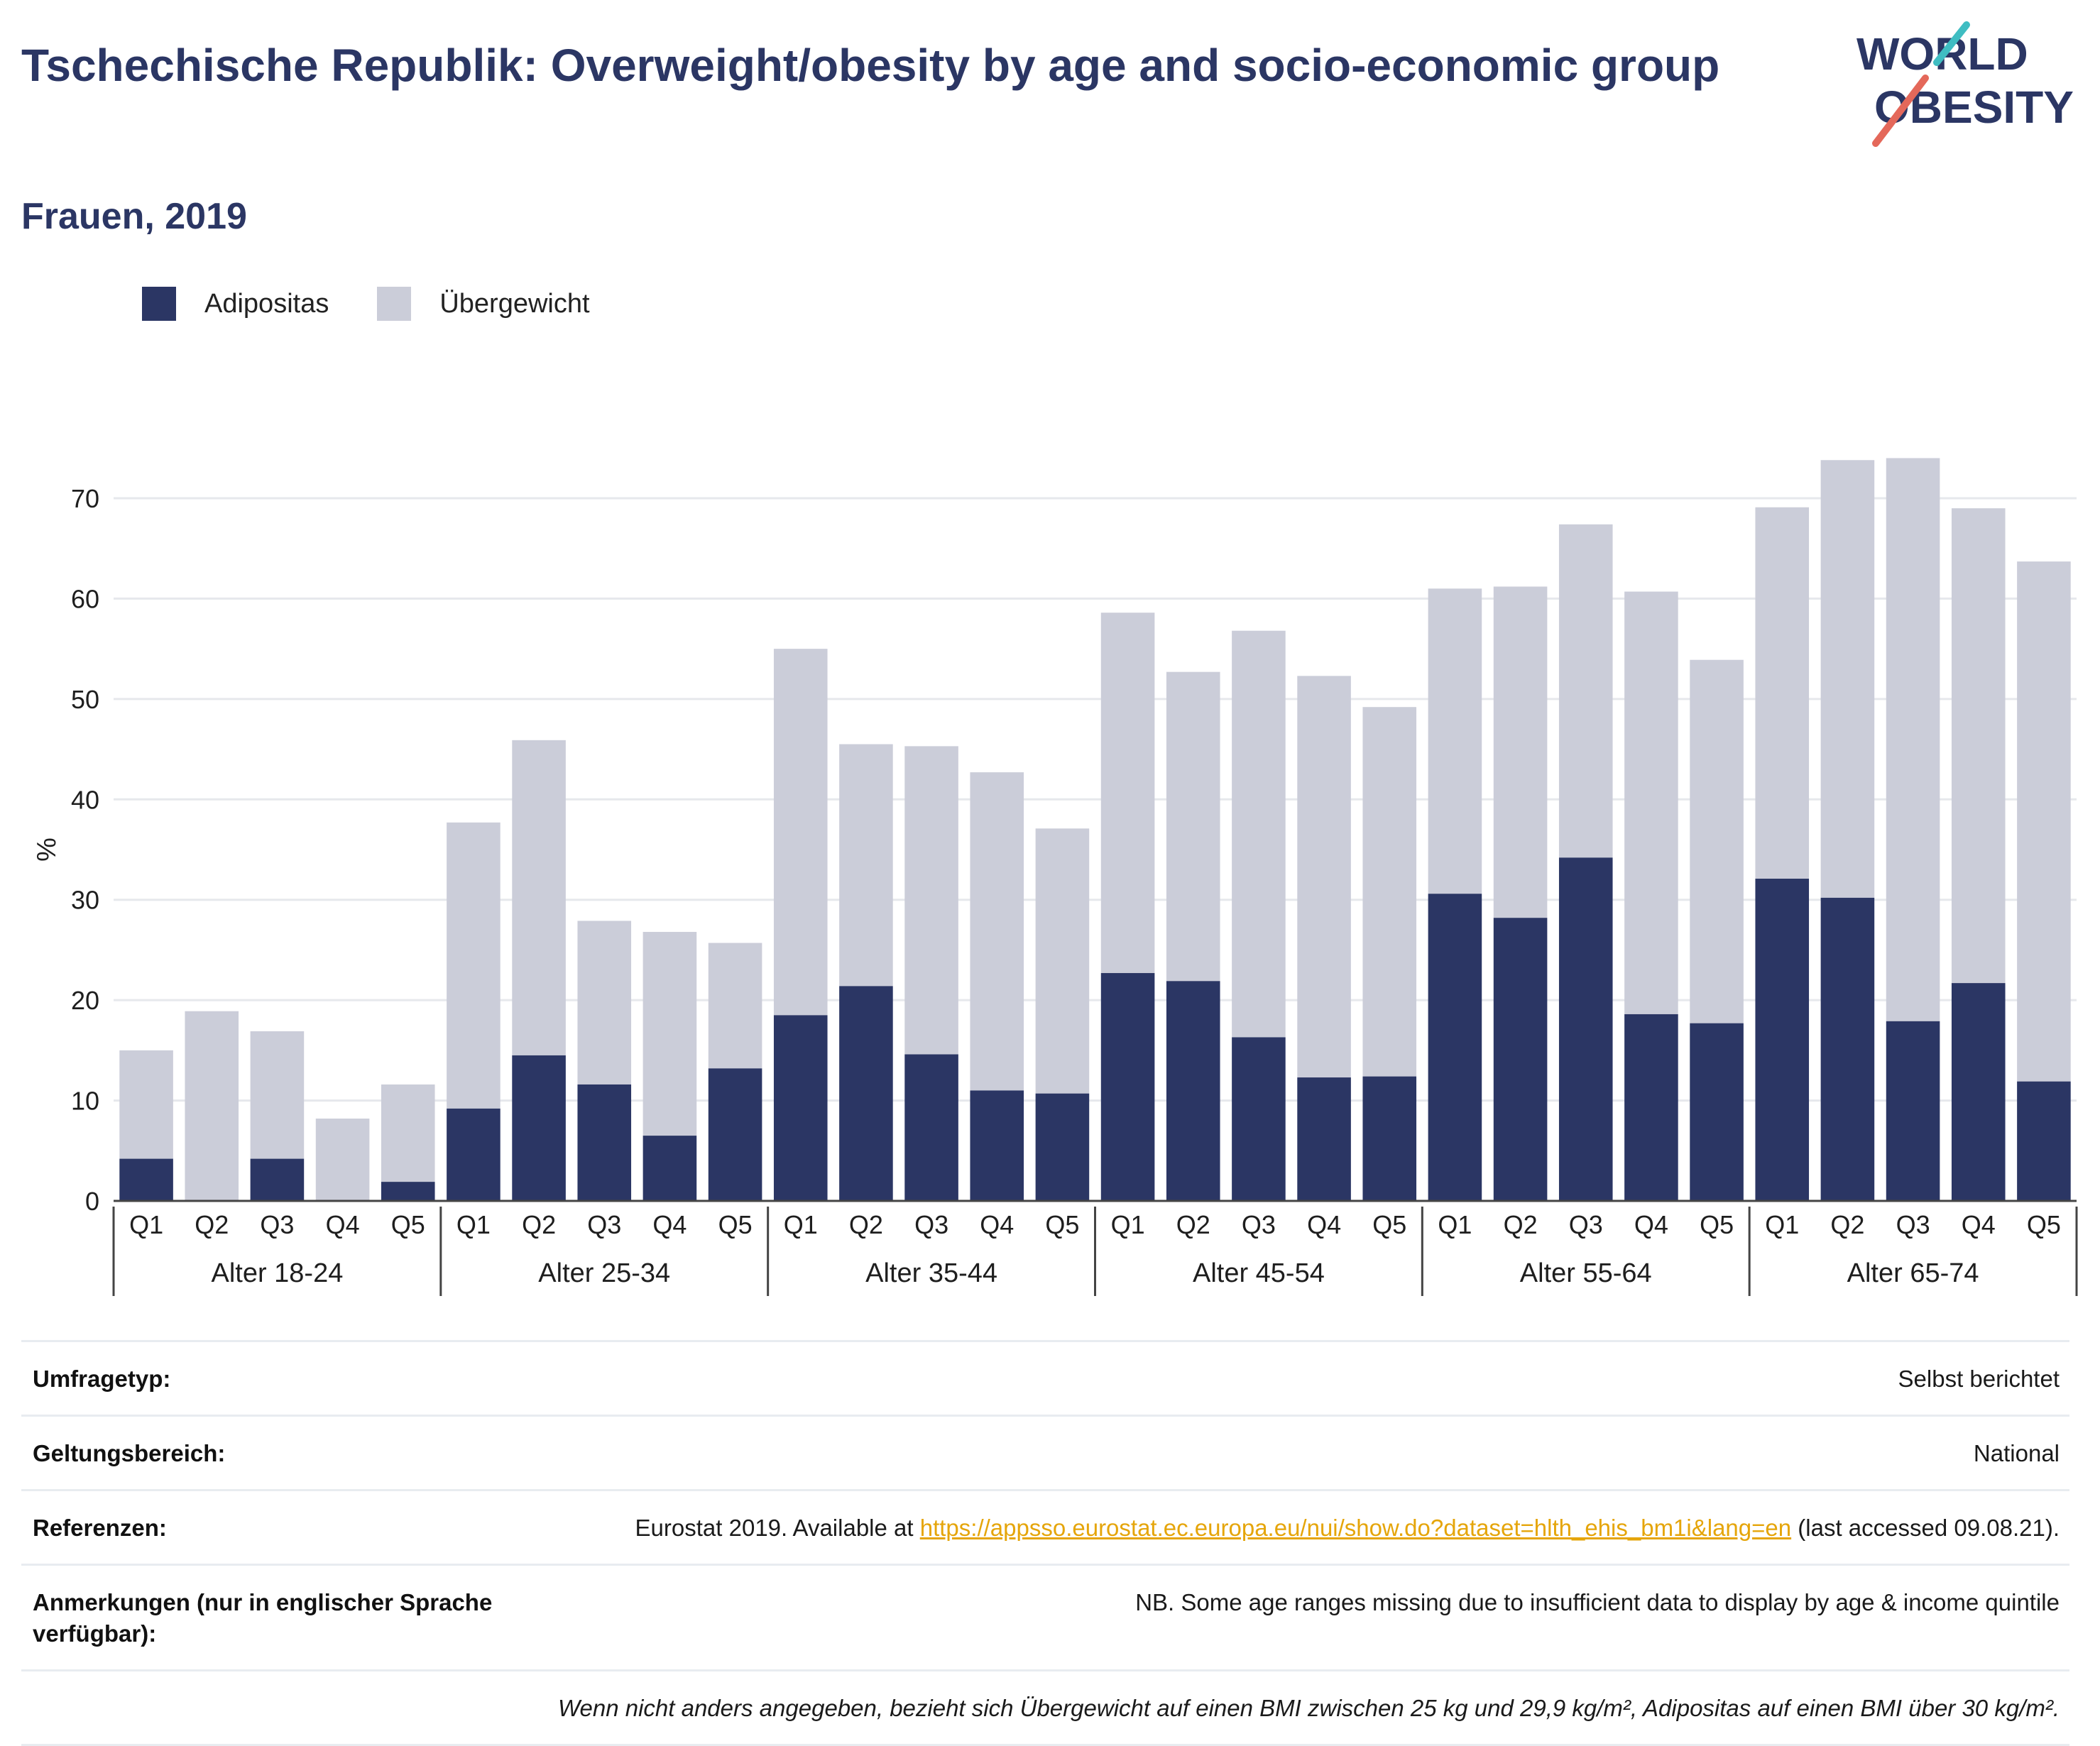 The height and width of the screenshot is (1746, 2100). I want to click on legend-swatch-adipositas, so click(159, 304).